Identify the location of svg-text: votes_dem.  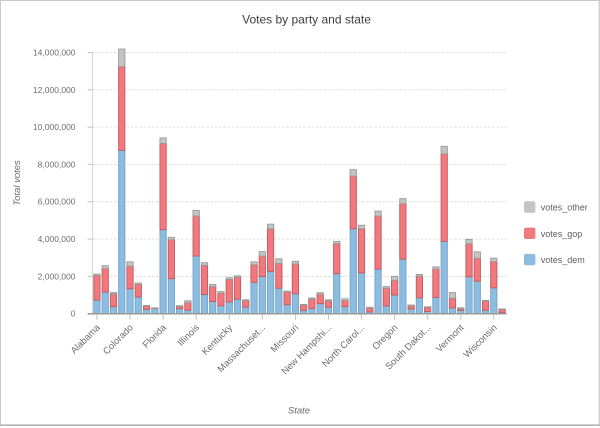
(563, 260).